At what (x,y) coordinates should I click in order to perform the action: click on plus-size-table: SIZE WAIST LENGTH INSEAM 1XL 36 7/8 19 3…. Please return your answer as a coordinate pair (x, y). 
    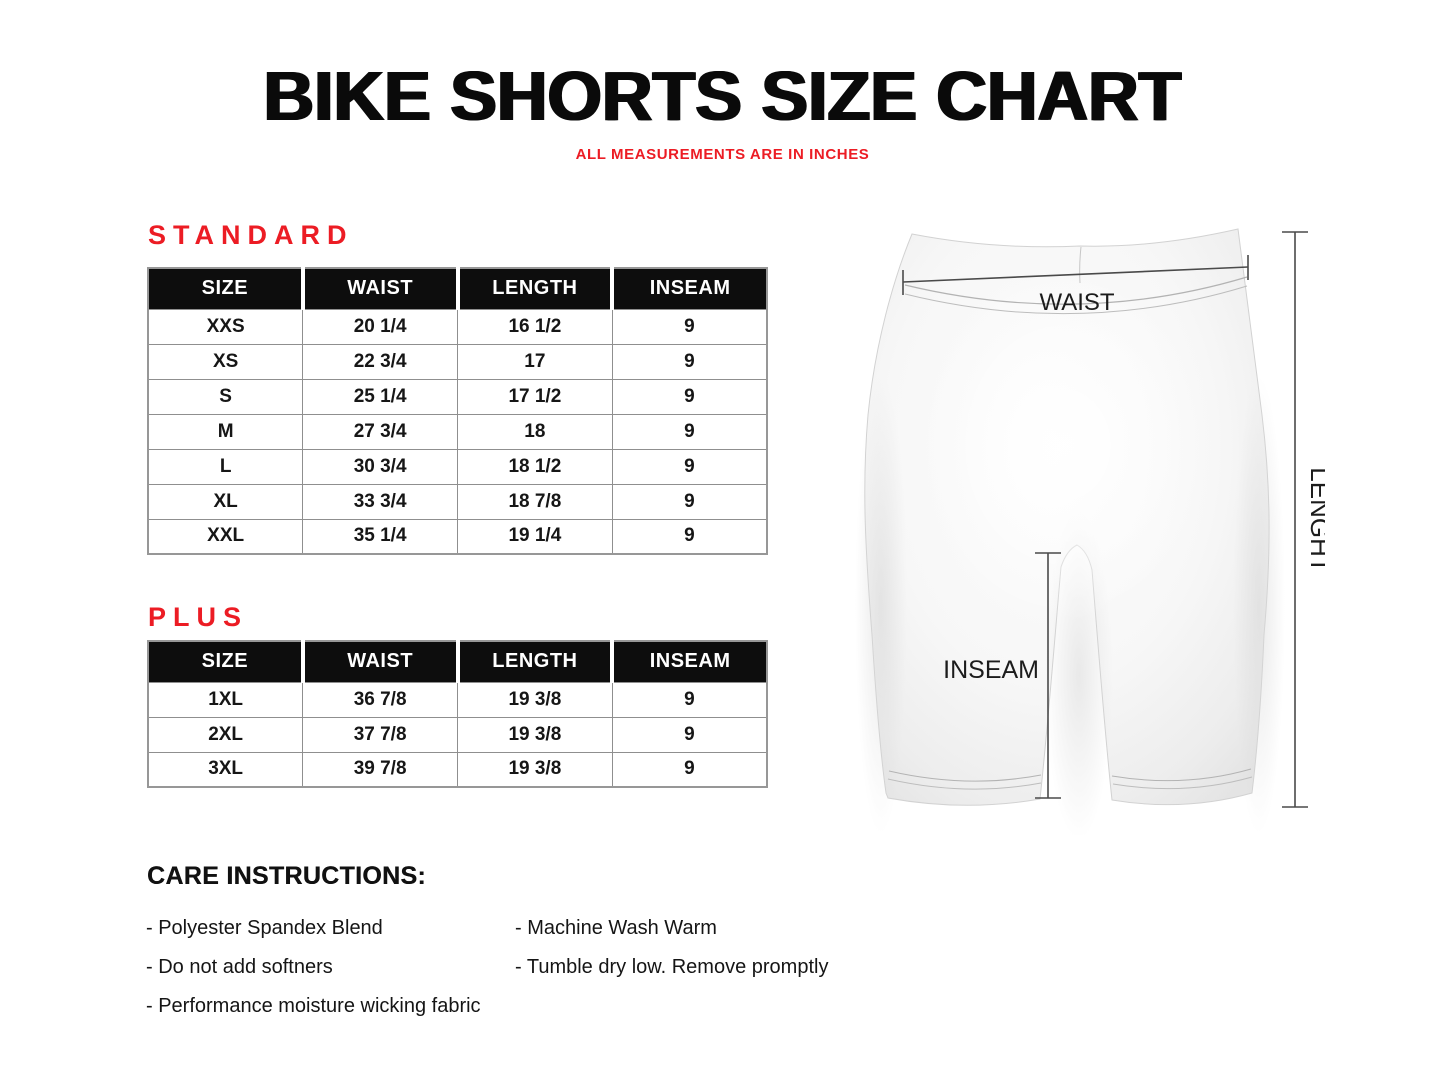
    Looking at the image, I should click on (457, 714).